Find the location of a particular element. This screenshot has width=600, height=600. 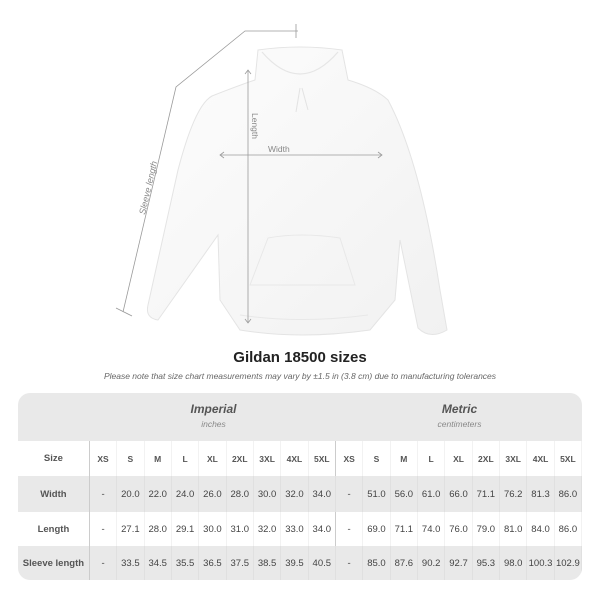

sleeve-length-label: Sleeve length is located at coordinates (148, 187).